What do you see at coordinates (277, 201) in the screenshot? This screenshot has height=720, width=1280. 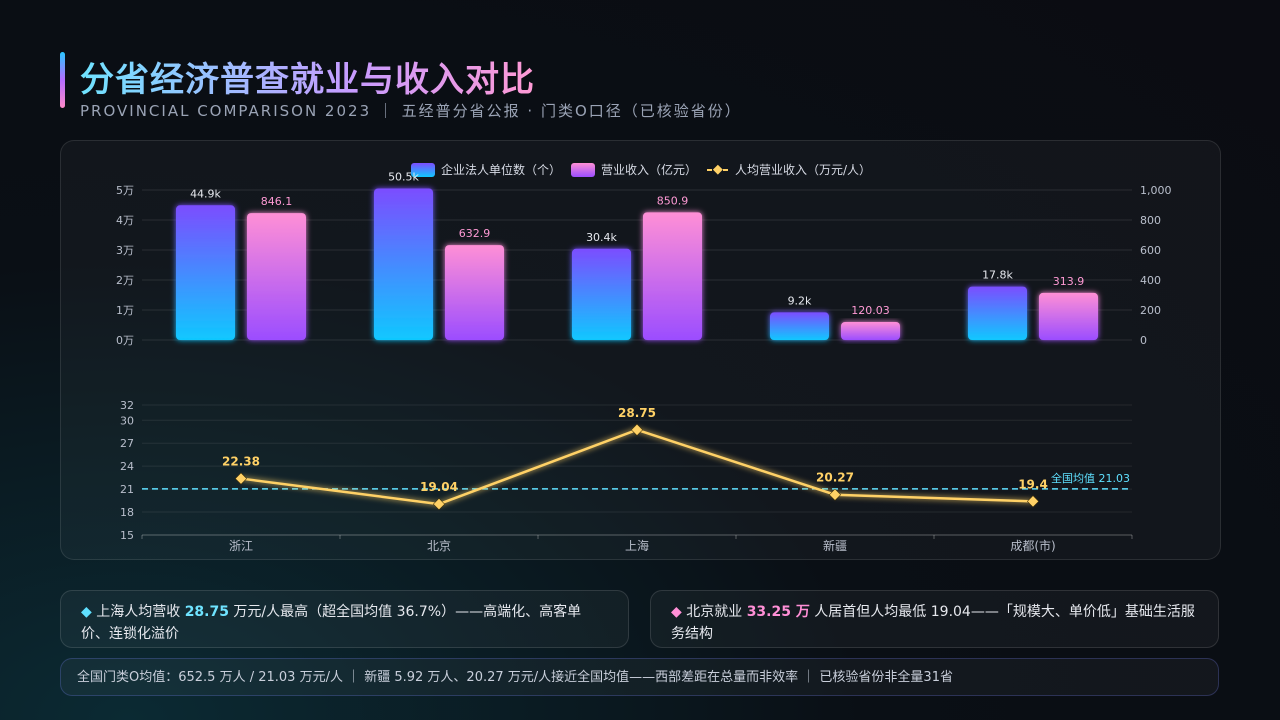 I see `bar-data-label: 846.1` at bounding box center [277, 201].